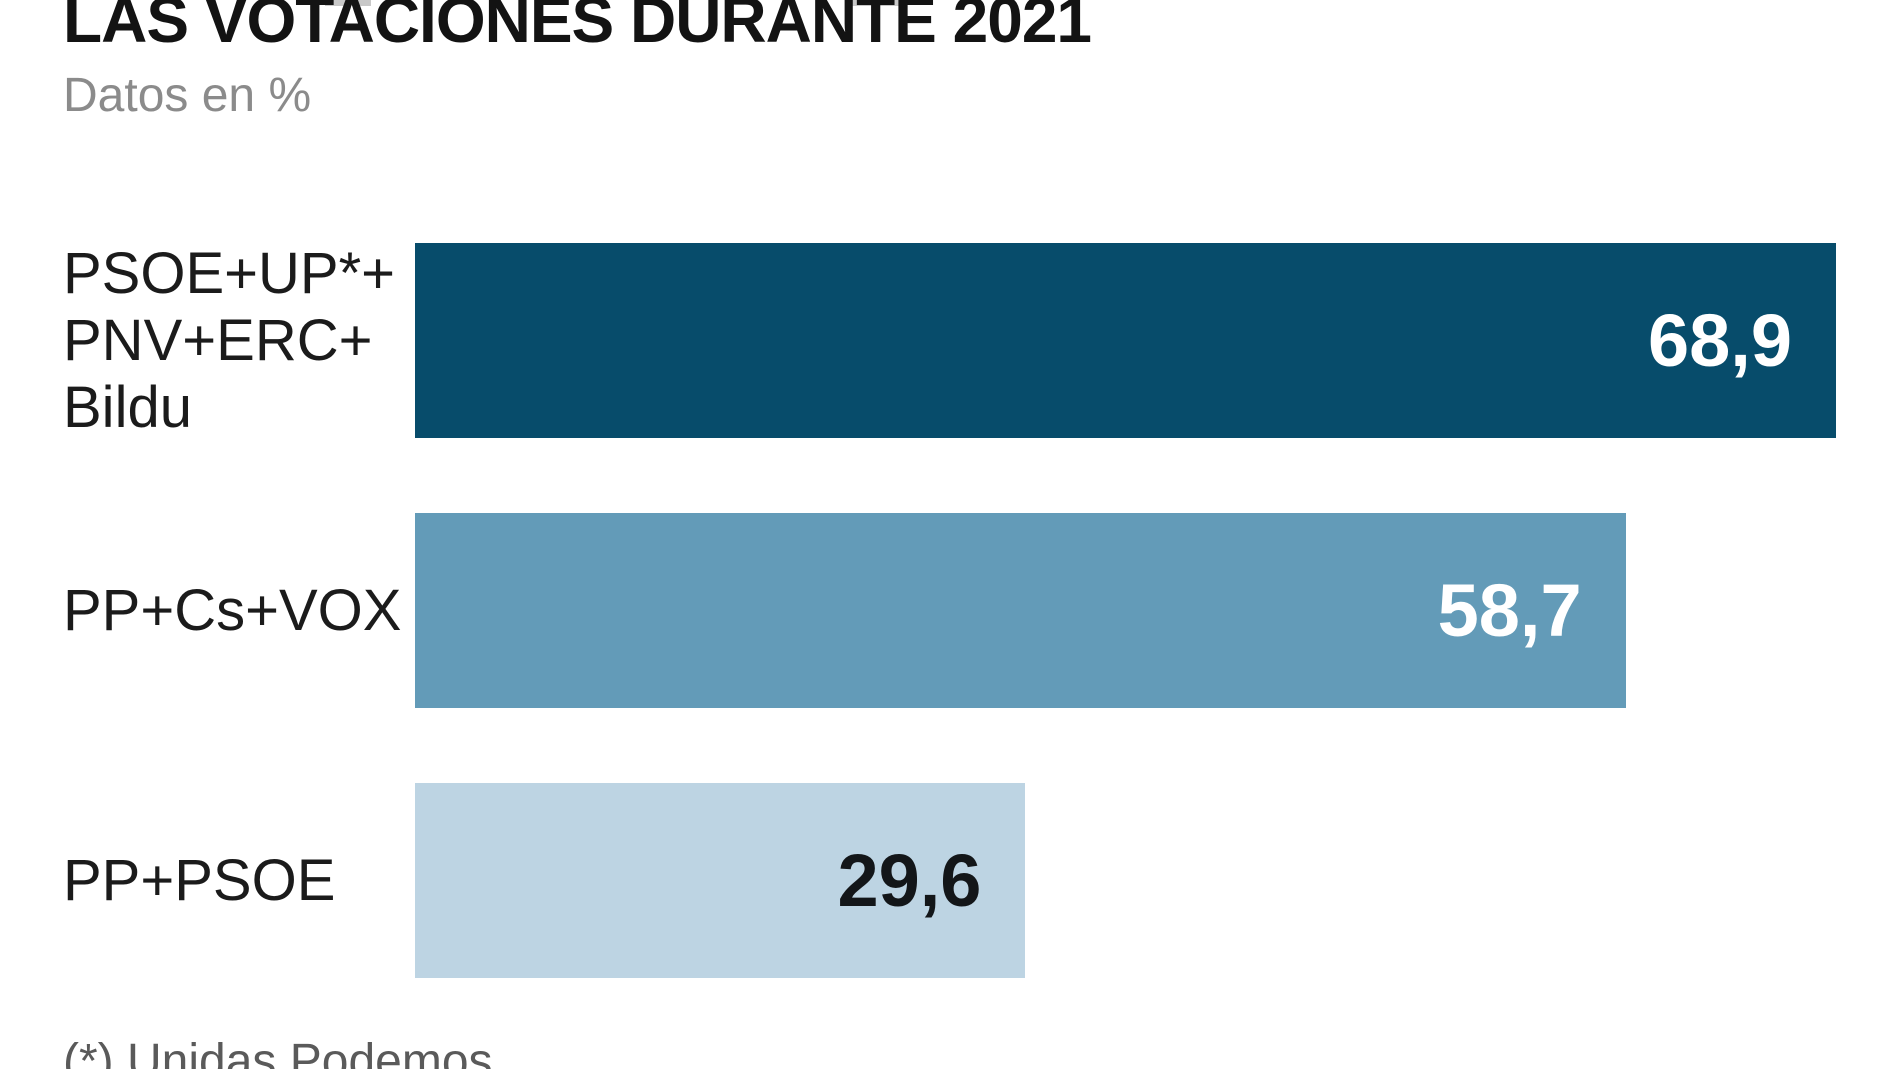 The height and width of the screenshot is (1069, 1899). Describe the element at coordinates (577, 28) in the screenshot. I see `chart-title: LAS VOTACIONES DURANTE 2021` at that location.